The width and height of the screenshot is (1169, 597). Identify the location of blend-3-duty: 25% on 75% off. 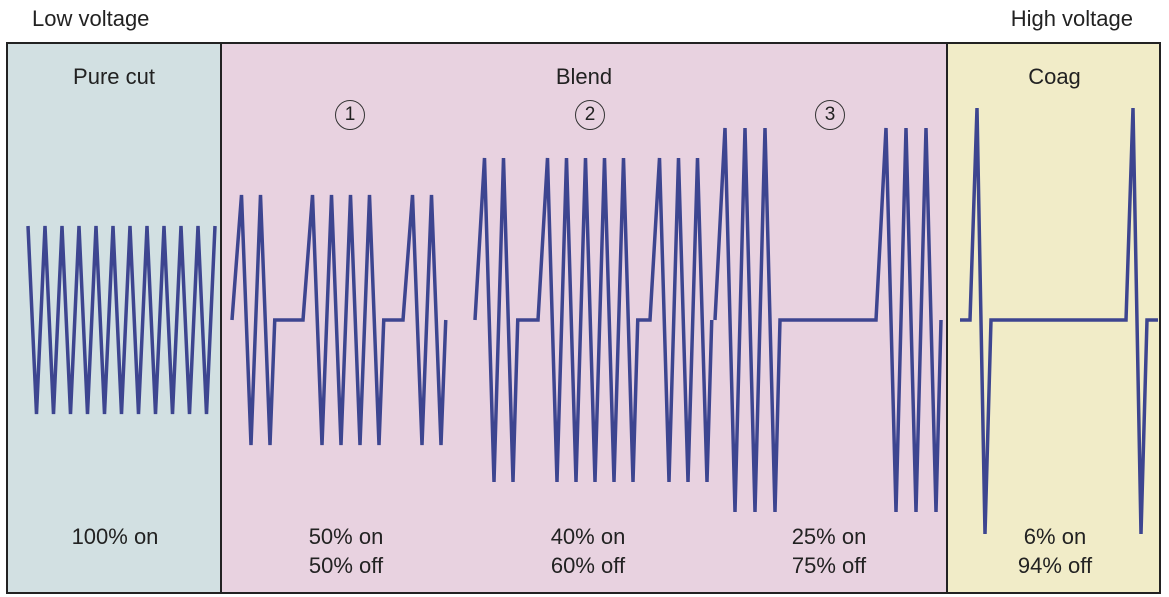
(829, 551).